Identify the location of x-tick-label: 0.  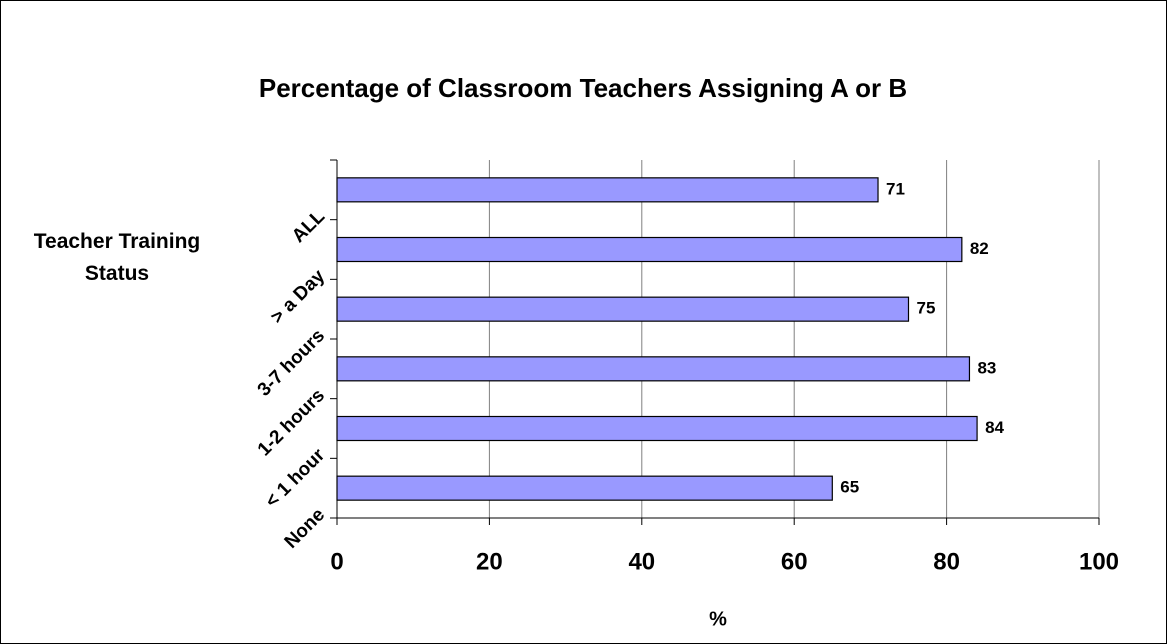
(336, 561).